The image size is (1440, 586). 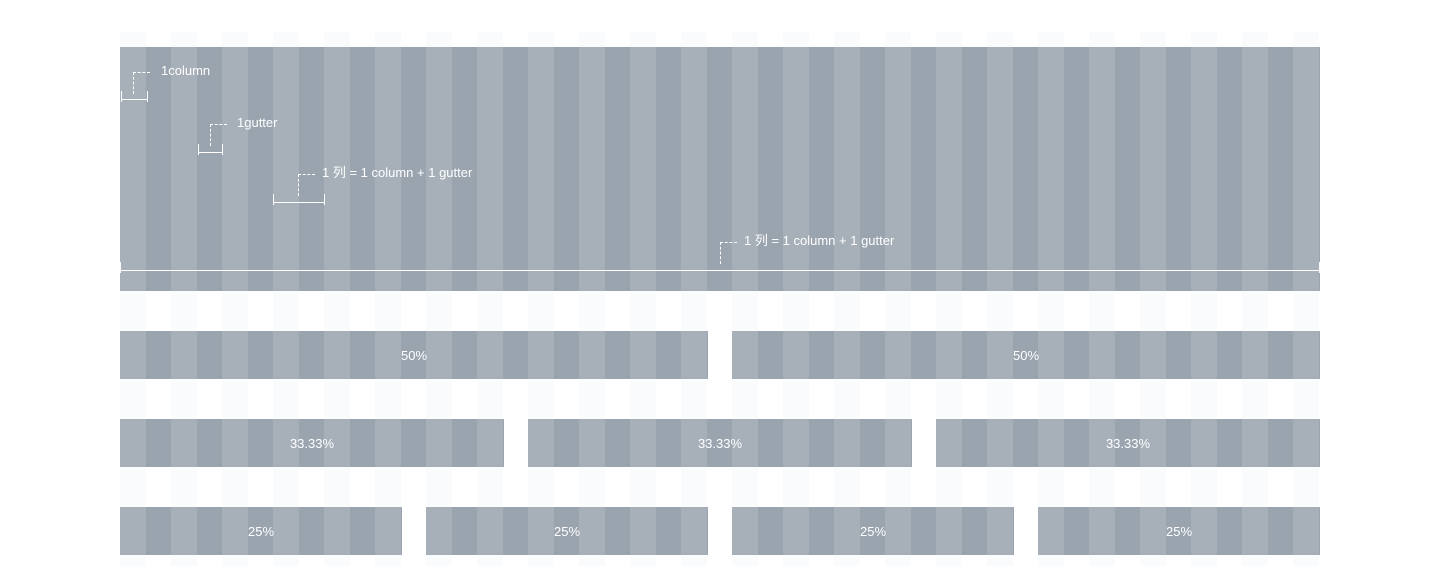 What do you see at coordinates (186, 70) in the screenshot?
I see `column-label: 1column` at bounding box center [186, 70].